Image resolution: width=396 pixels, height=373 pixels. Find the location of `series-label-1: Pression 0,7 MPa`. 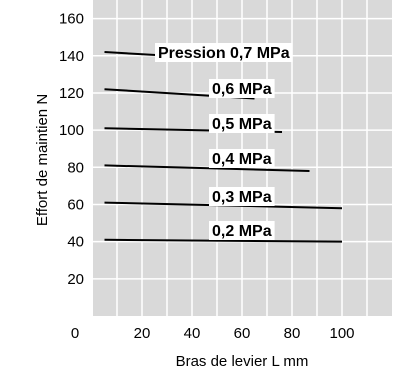

series-label-1: Pression 0,7 MPa is located at coordinates (224, 53).